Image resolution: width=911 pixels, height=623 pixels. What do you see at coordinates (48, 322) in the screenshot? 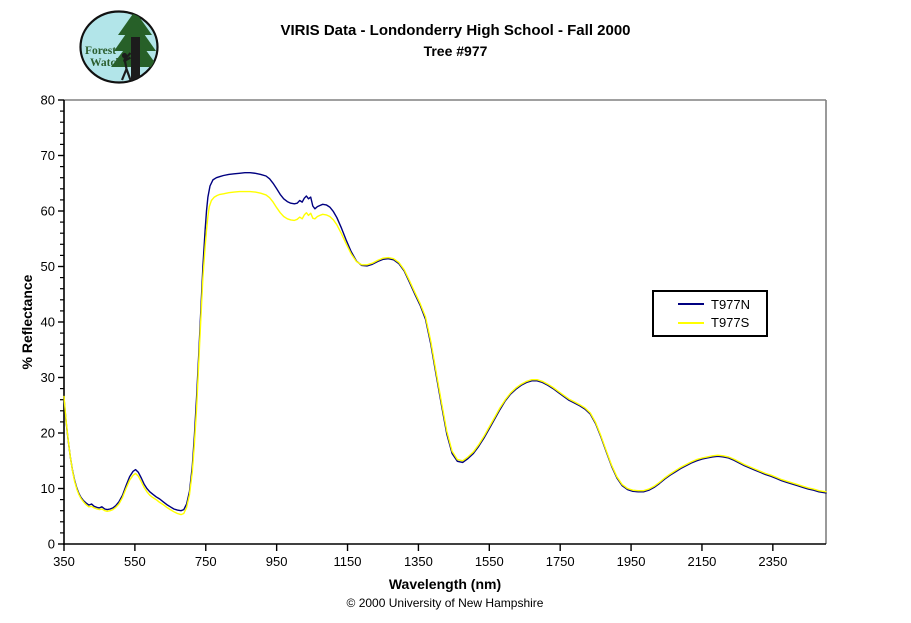
I see `y-tick-label: 40` at bounding box center [48, 322].